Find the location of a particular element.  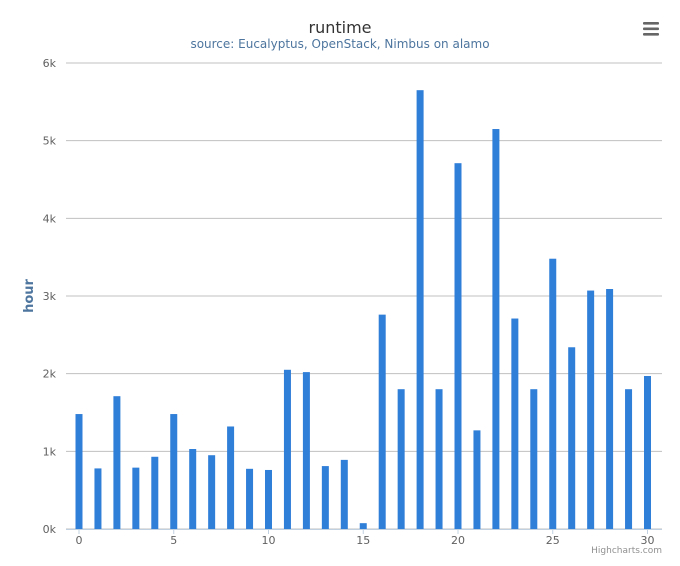

y-tick-label: 3k is located at coordinates (50, 296).